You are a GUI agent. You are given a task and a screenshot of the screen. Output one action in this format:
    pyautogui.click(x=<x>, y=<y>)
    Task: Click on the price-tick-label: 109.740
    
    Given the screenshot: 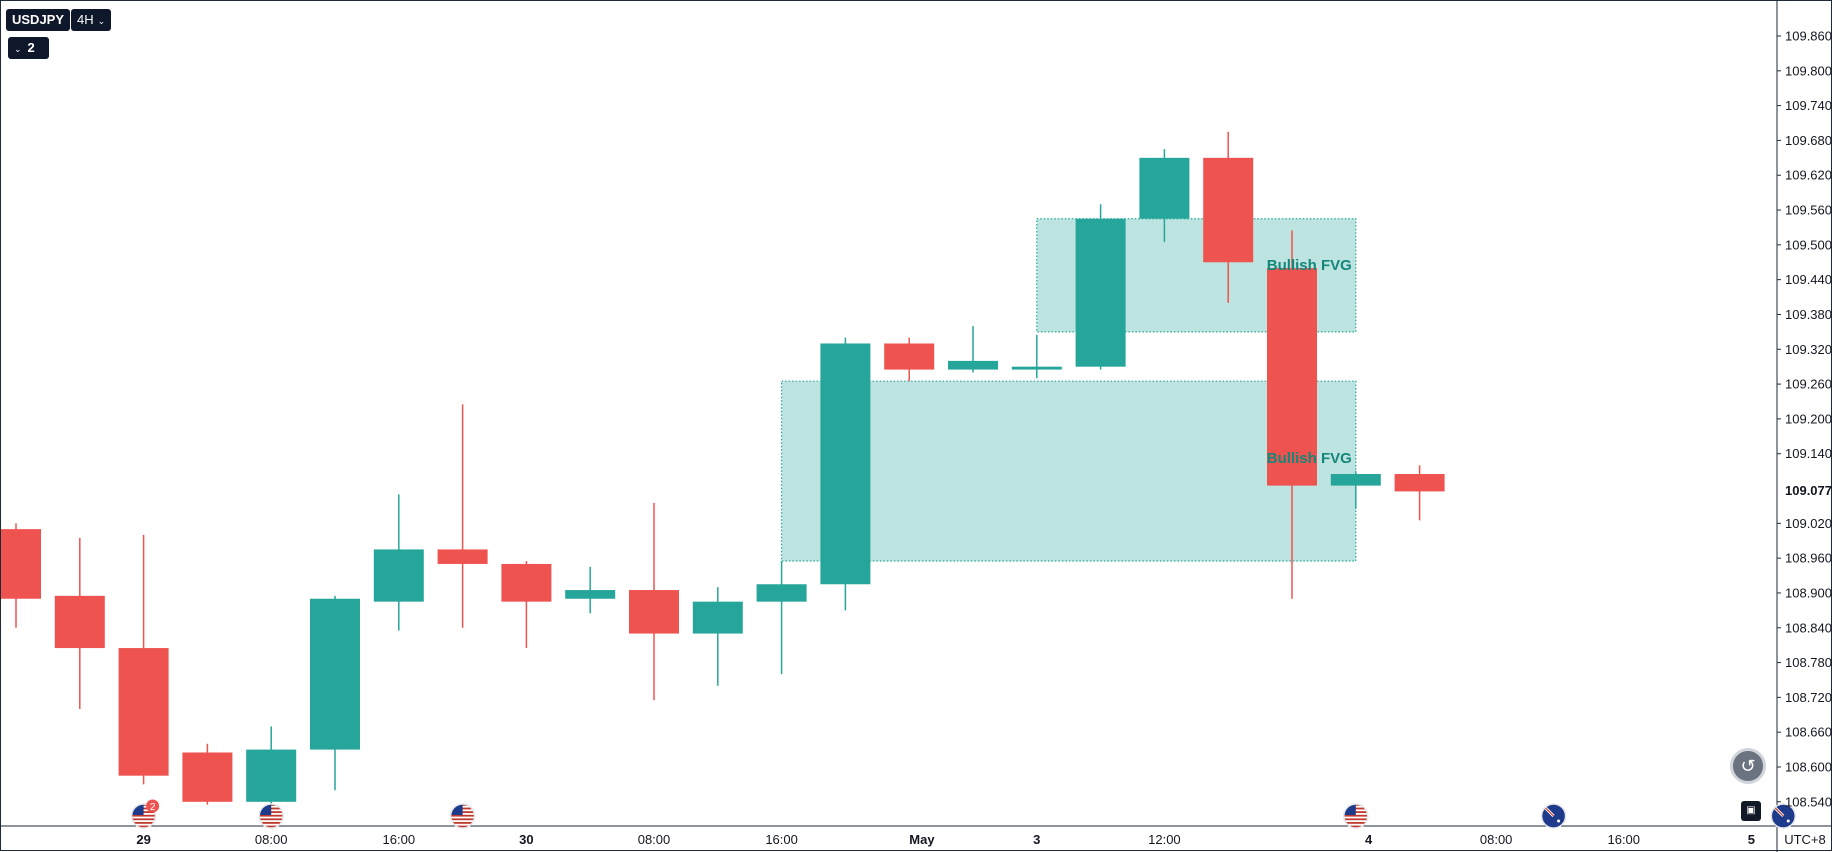 What is the action you would take?
    pyautogui.click(x=1808, y=105)
    